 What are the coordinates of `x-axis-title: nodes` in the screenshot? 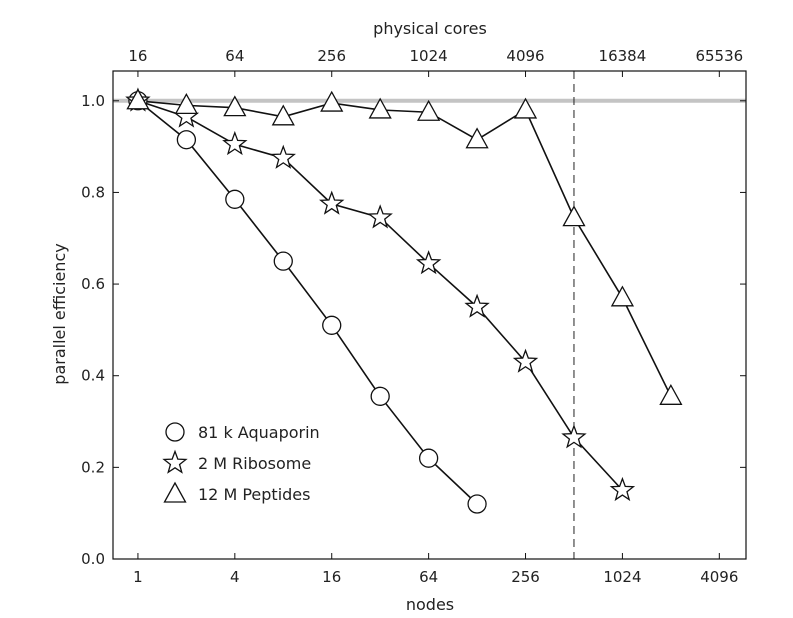 It's located at (430, 604).